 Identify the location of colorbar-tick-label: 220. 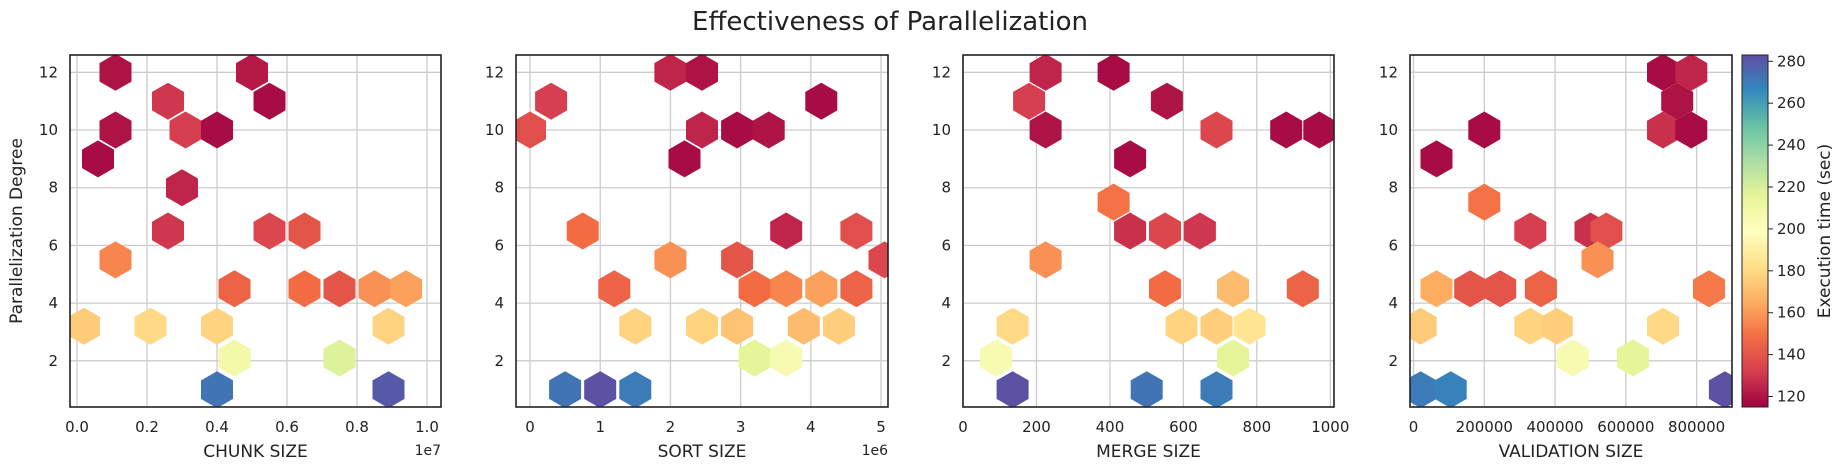
(1791, 187).